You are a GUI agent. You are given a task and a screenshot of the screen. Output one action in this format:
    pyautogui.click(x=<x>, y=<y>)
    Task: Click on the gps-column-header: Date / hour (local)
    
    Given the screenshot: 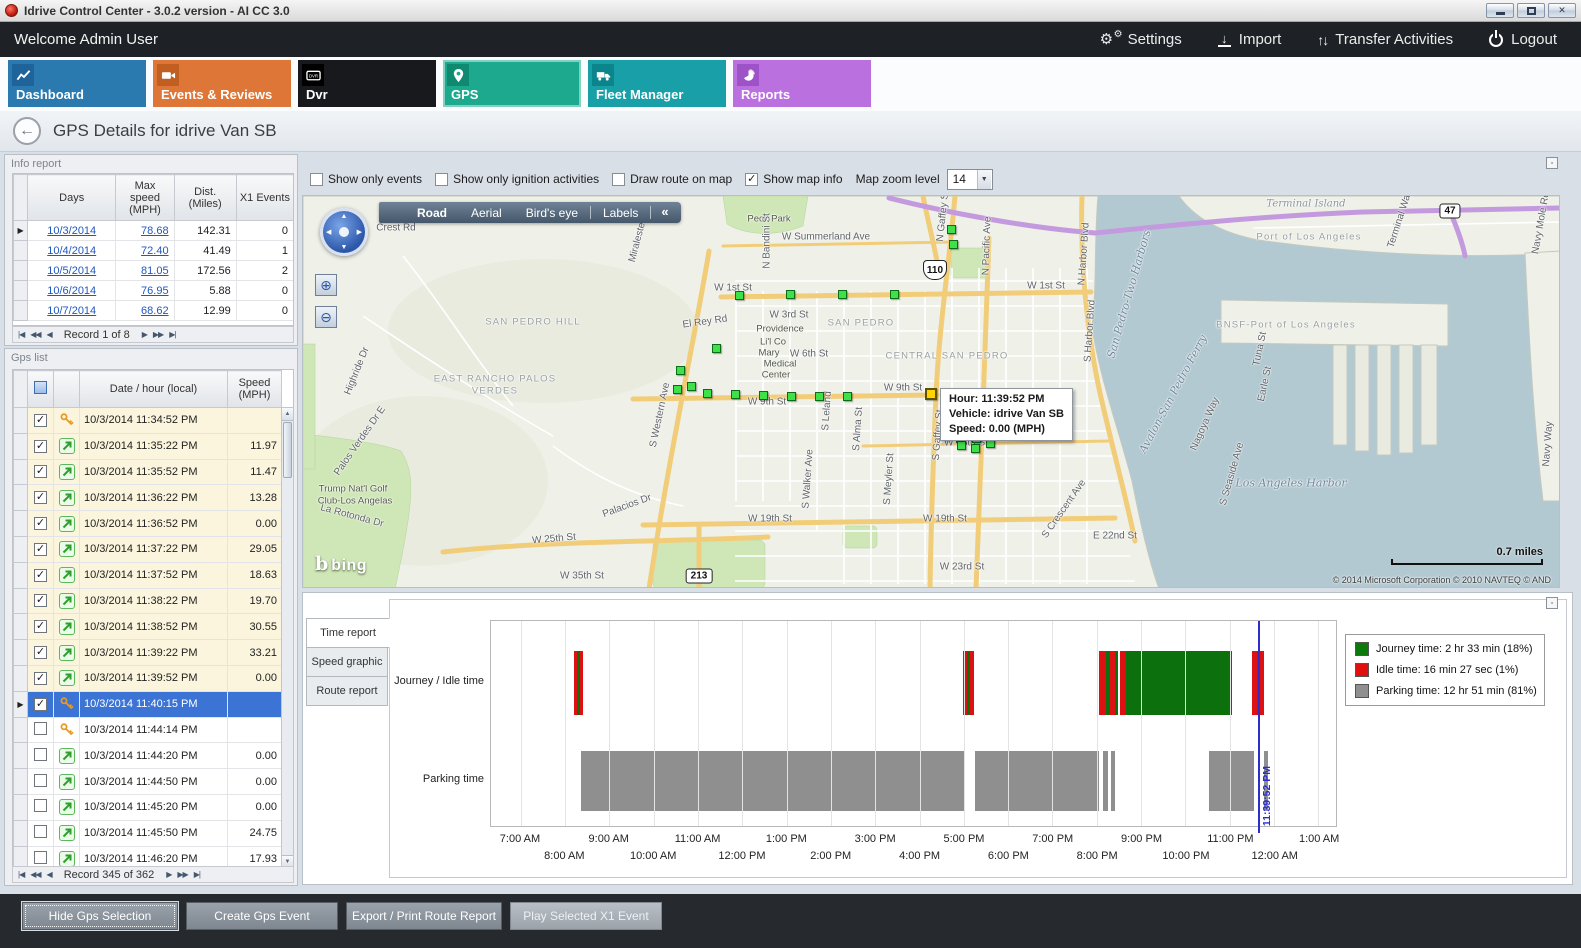 What is the action you would take?
    pyautogui.click(x=153, y=389)
    